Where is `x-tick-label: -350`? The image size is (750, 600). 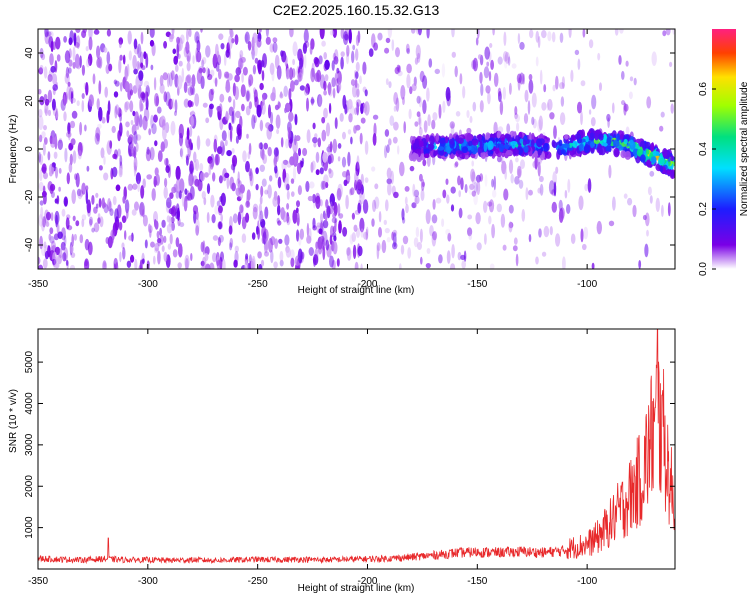 x-tick-label: -350 is located at coordinates (38, 284).